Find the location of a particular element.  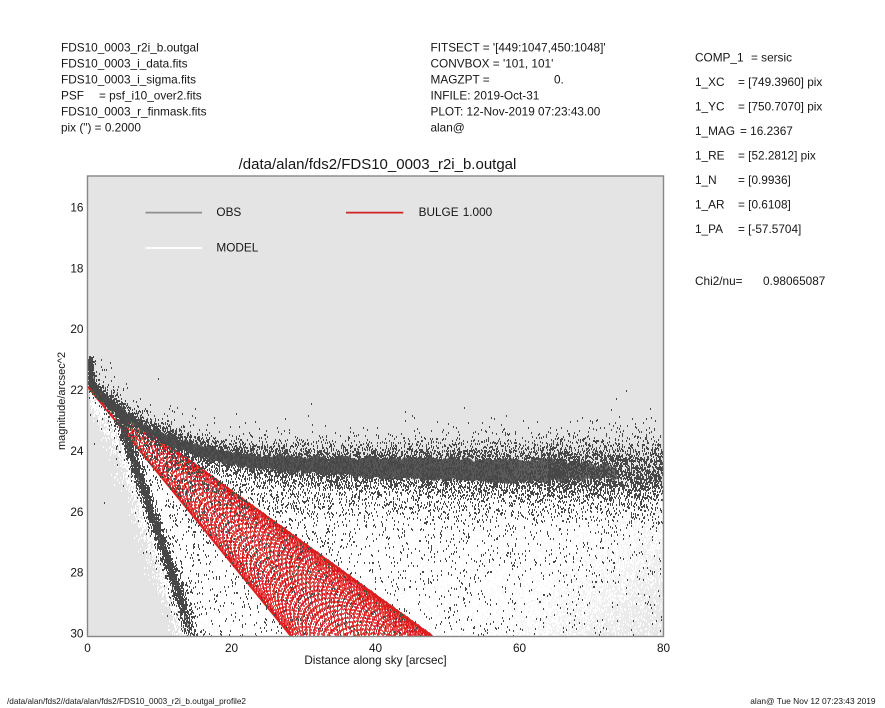

svg-text: 1_AR is located at coordinates (710, 205).